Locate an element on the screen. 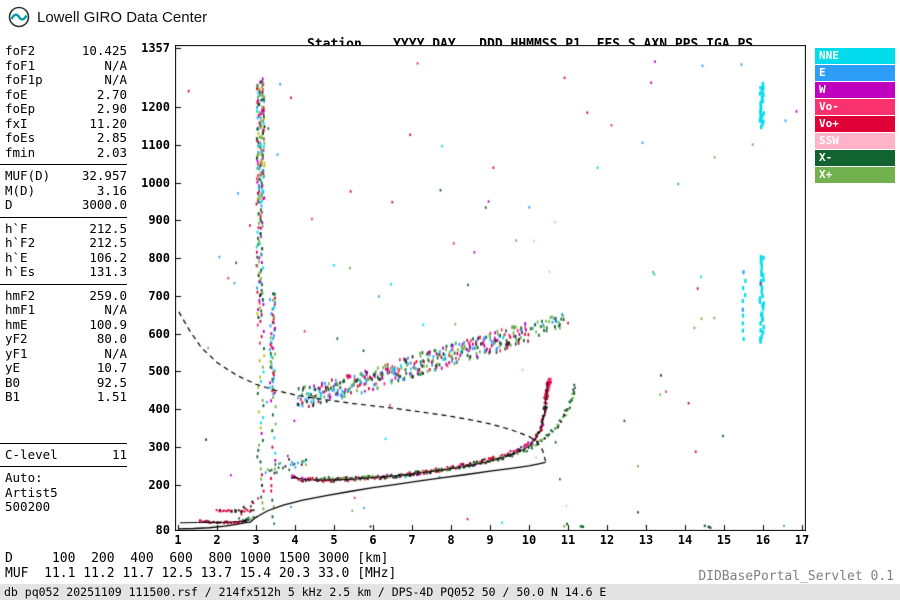 Image resolution: width=900 pixels, height=600 pixels. x-tick-label: 7 is located at coordinates (412, 540).